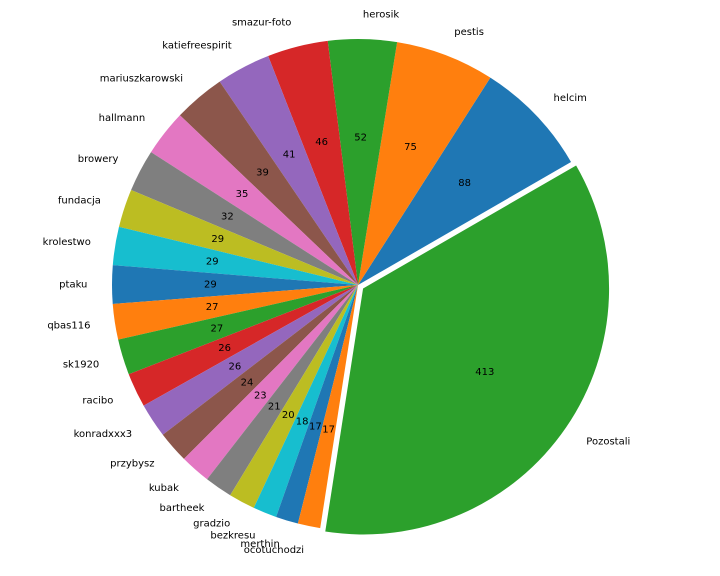 The height and width of the screenshot is (576, 720). Describe the element at coordinates (242, 194) in the screenshot. I see `value-label: 35` at that location.